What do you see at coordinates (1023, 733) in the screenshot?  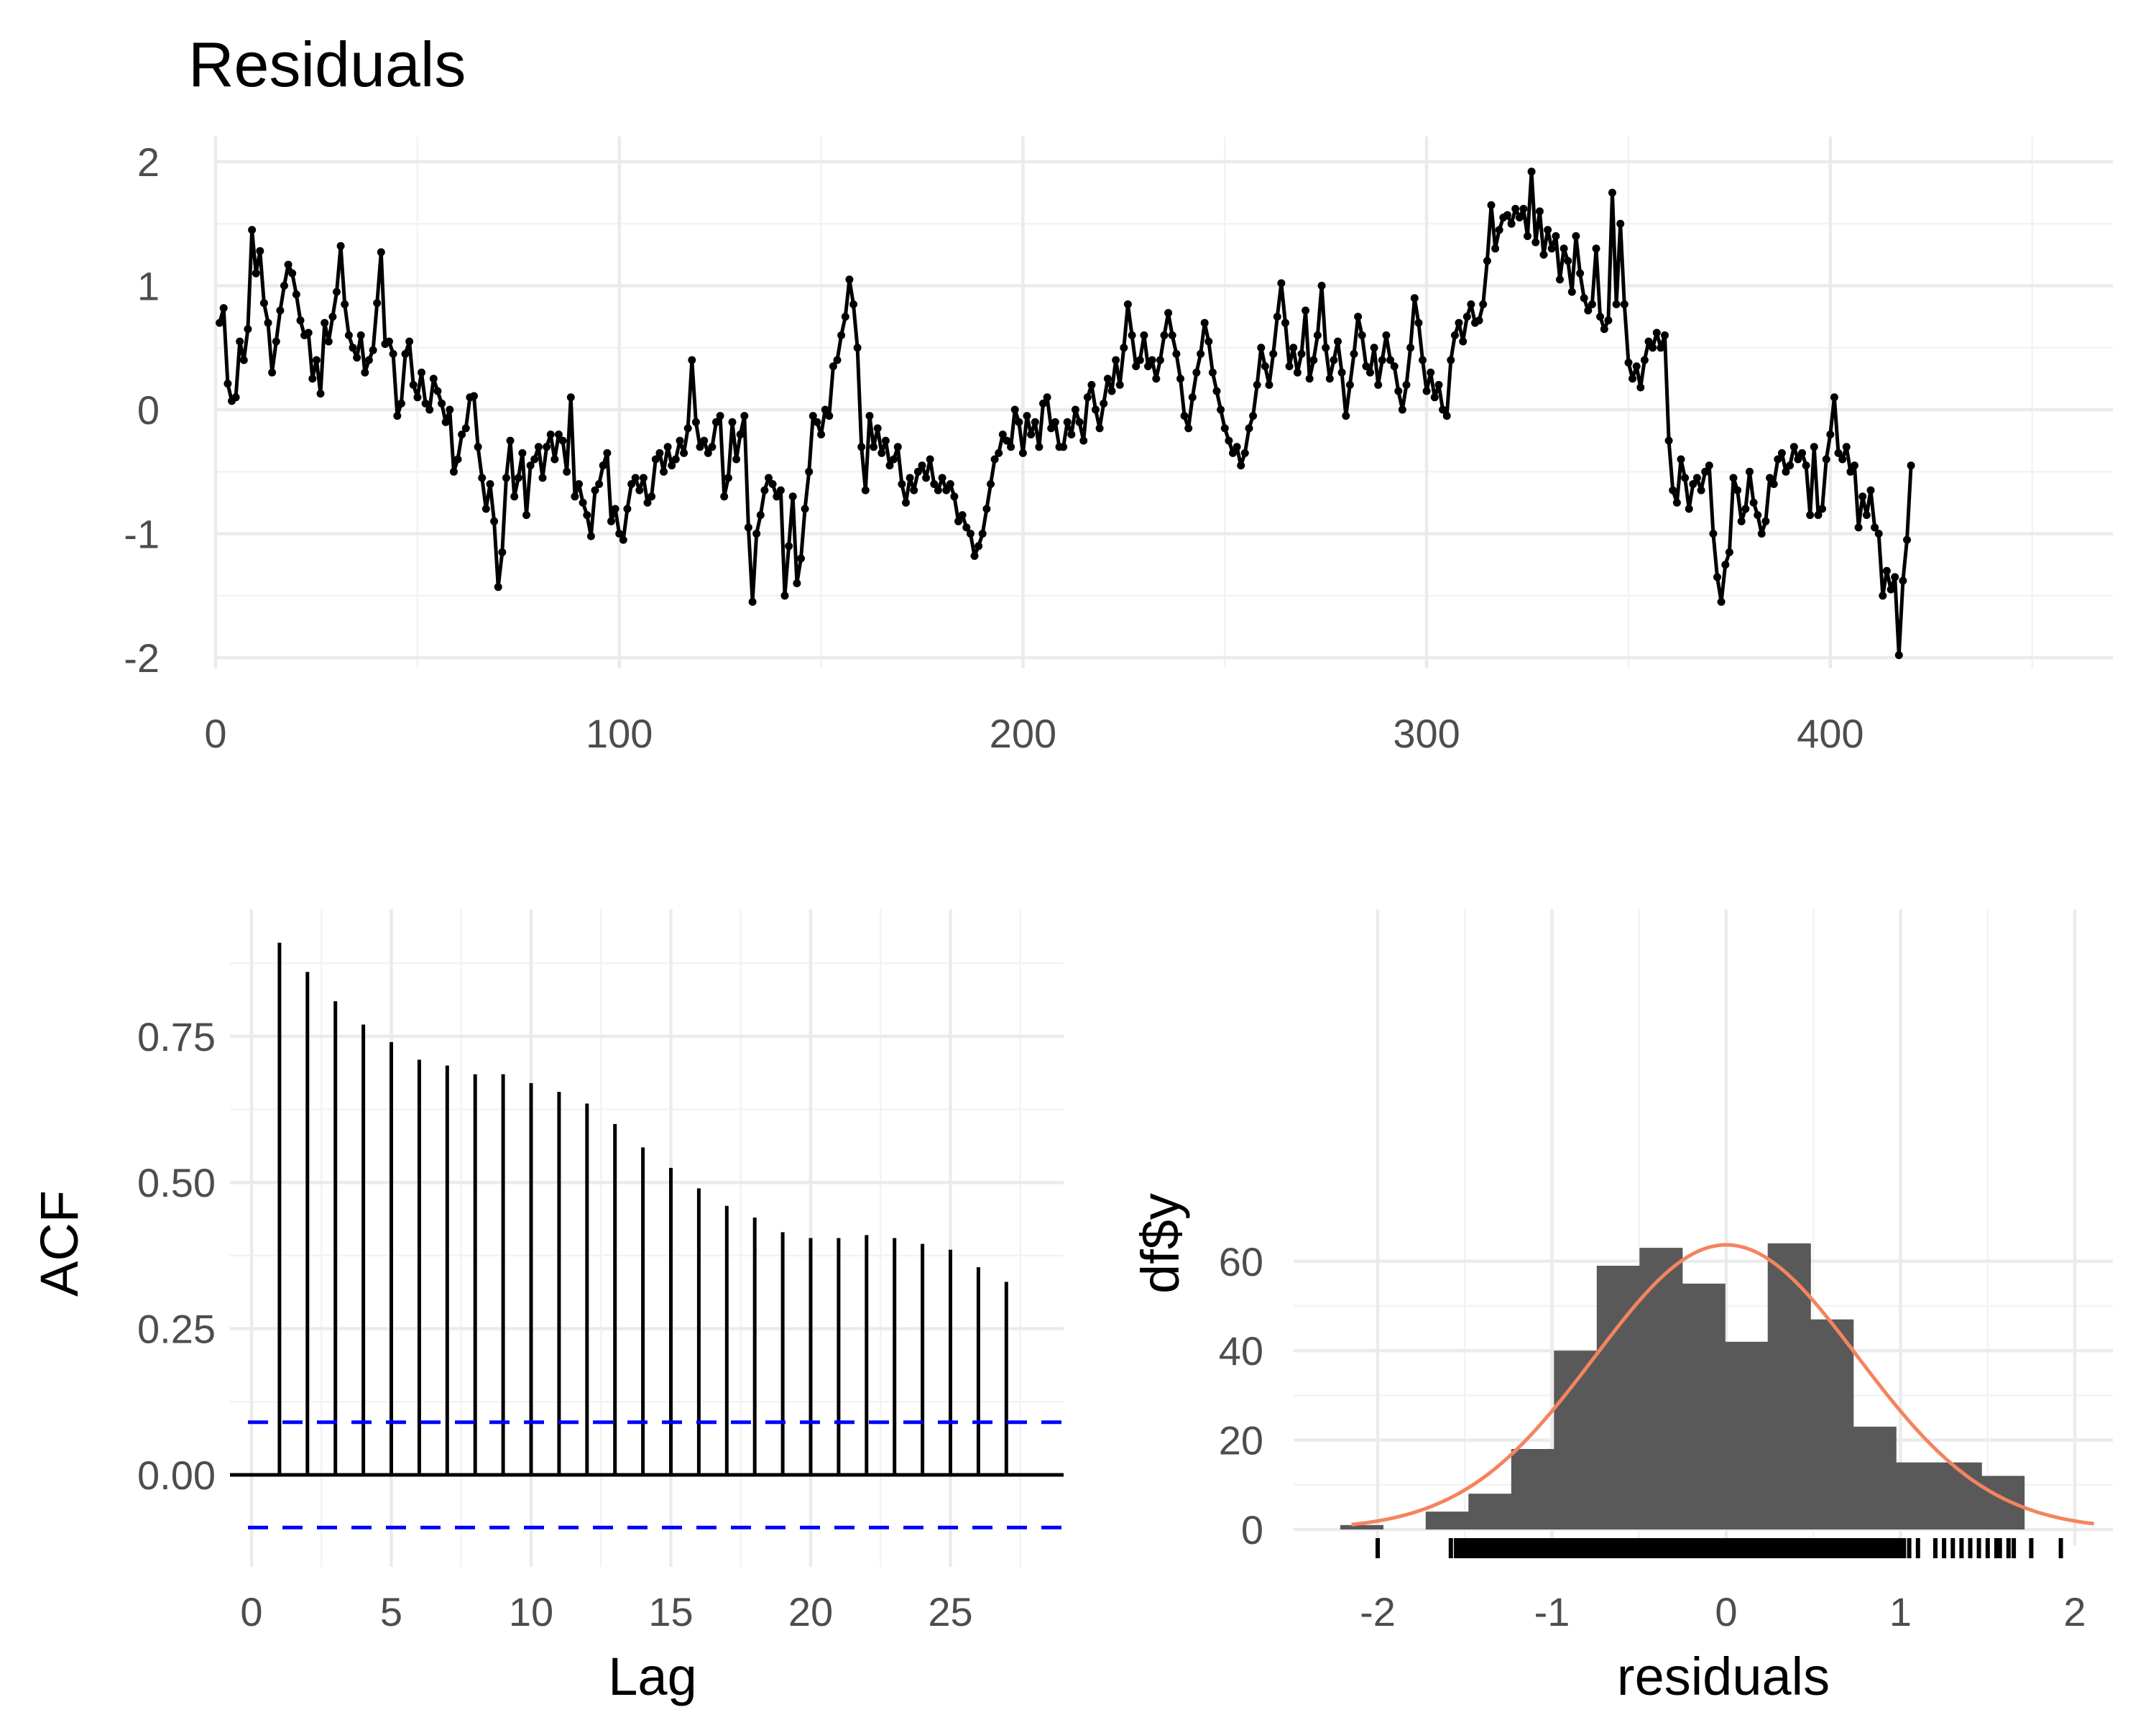 I see `residuals-x-tick-label: 200` at bounding box center [1023, 733].